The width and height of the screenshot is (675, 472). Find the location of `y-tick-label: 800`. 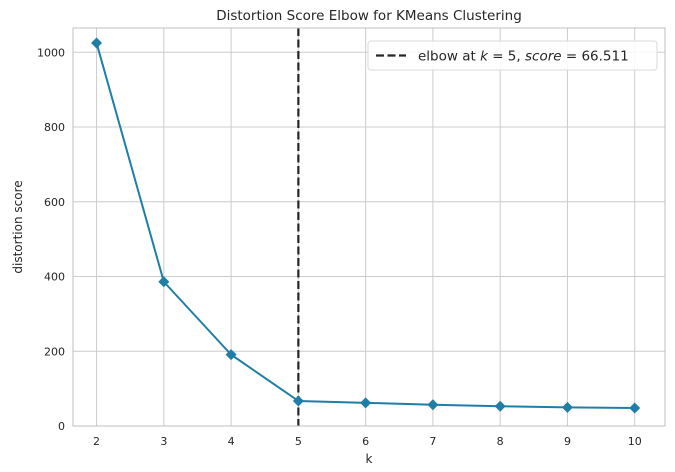

y-tick-label: 800 is located at coordinates (54, 127).